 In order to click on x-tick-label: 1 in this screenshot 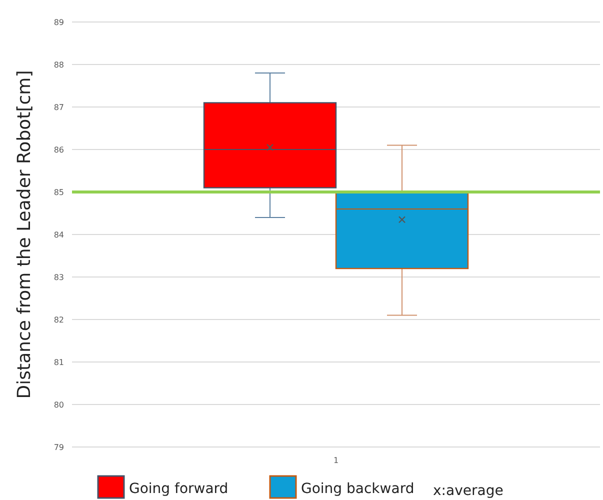, I will do `click(336, 460)`.